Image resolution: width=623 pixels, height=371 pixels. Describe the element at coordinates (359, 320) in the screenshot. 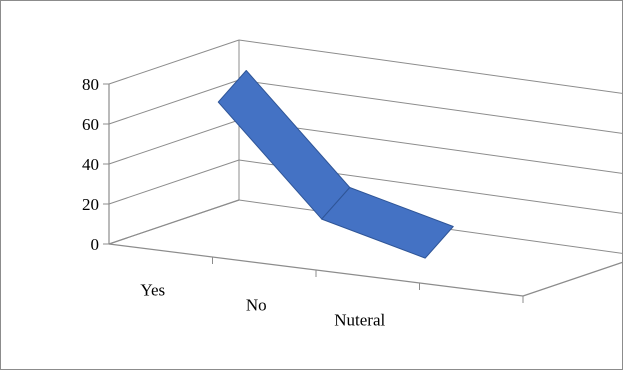

I see `x-category-label: Nuteral` at that location.